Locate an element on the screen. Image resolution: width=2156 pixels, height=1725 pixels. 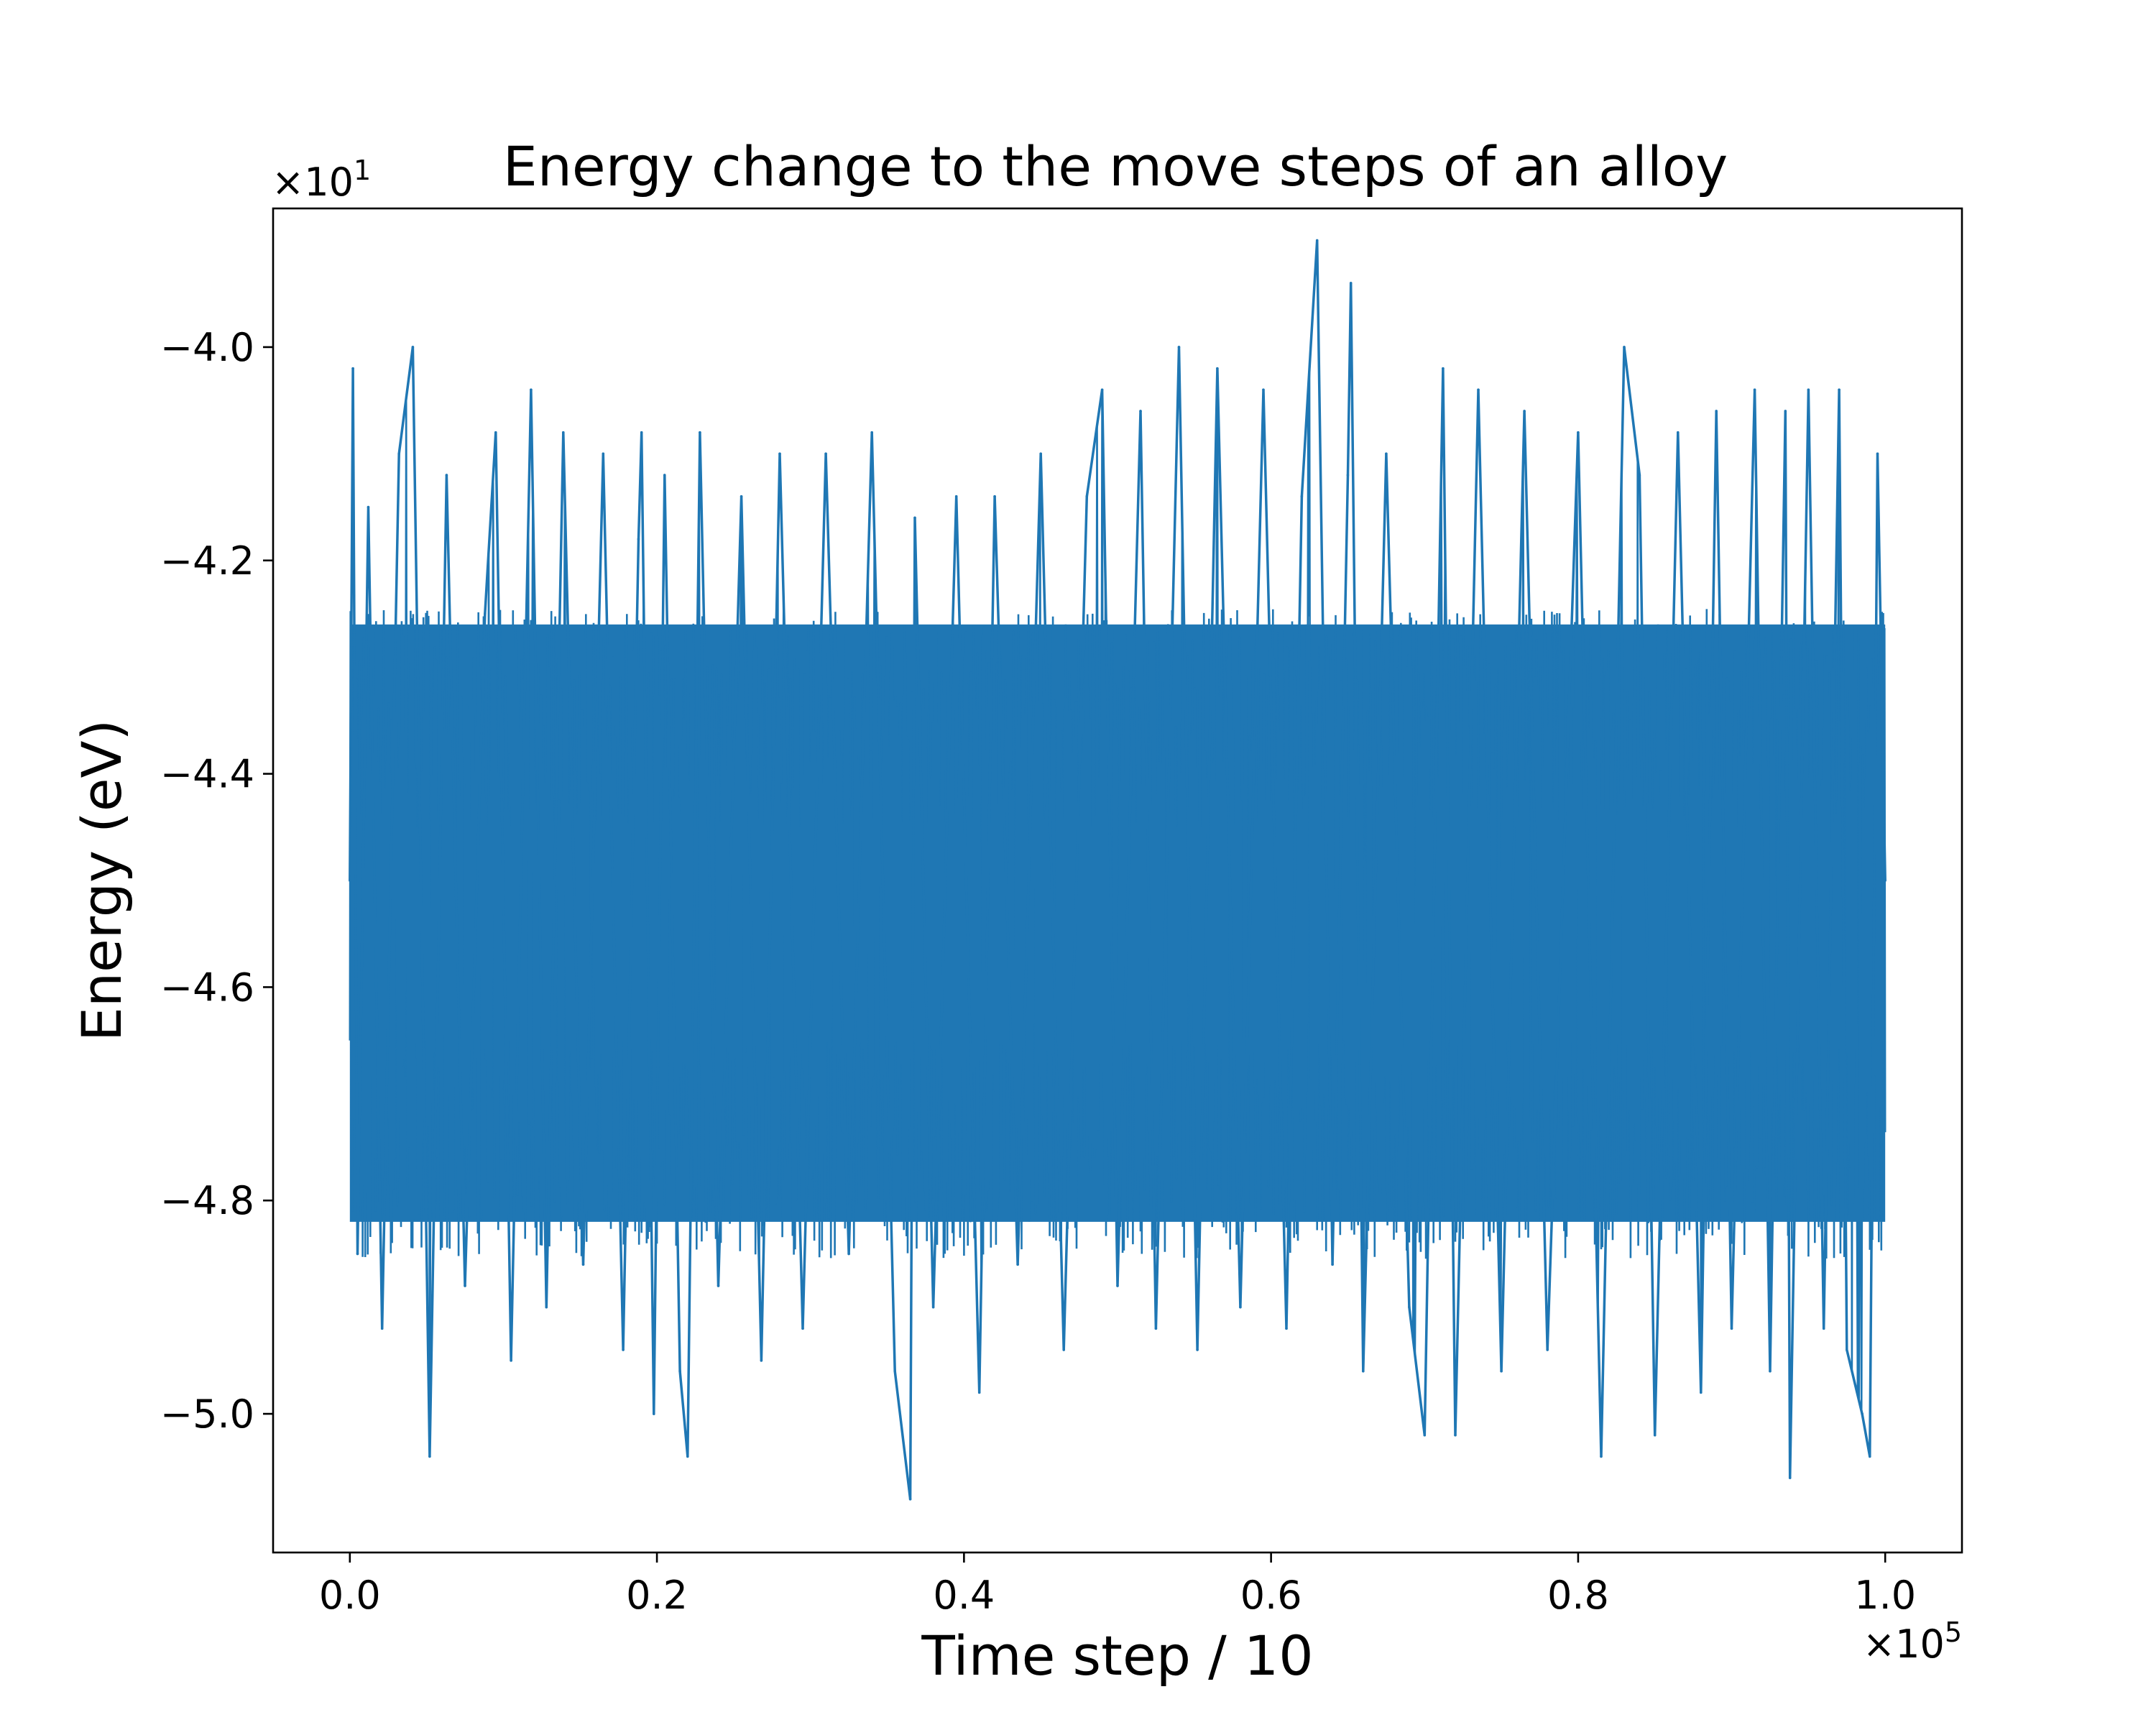
y-multiplier-exponent: 1 is located at coordinates (362, 170).